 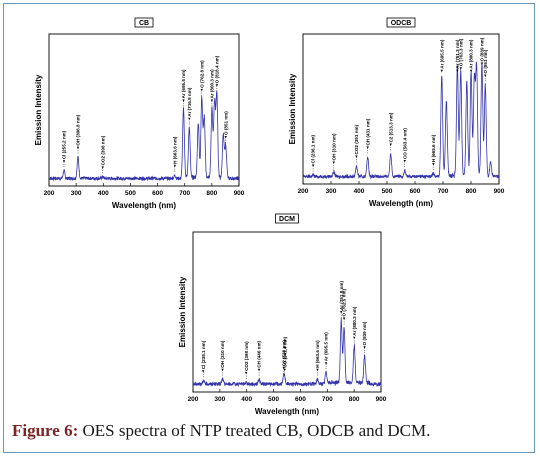 What do you see at coordinates (390, 127) in the screenshot?
I see `peak-label: C2 (513.3 nm)` at bounding box center [390, 127].